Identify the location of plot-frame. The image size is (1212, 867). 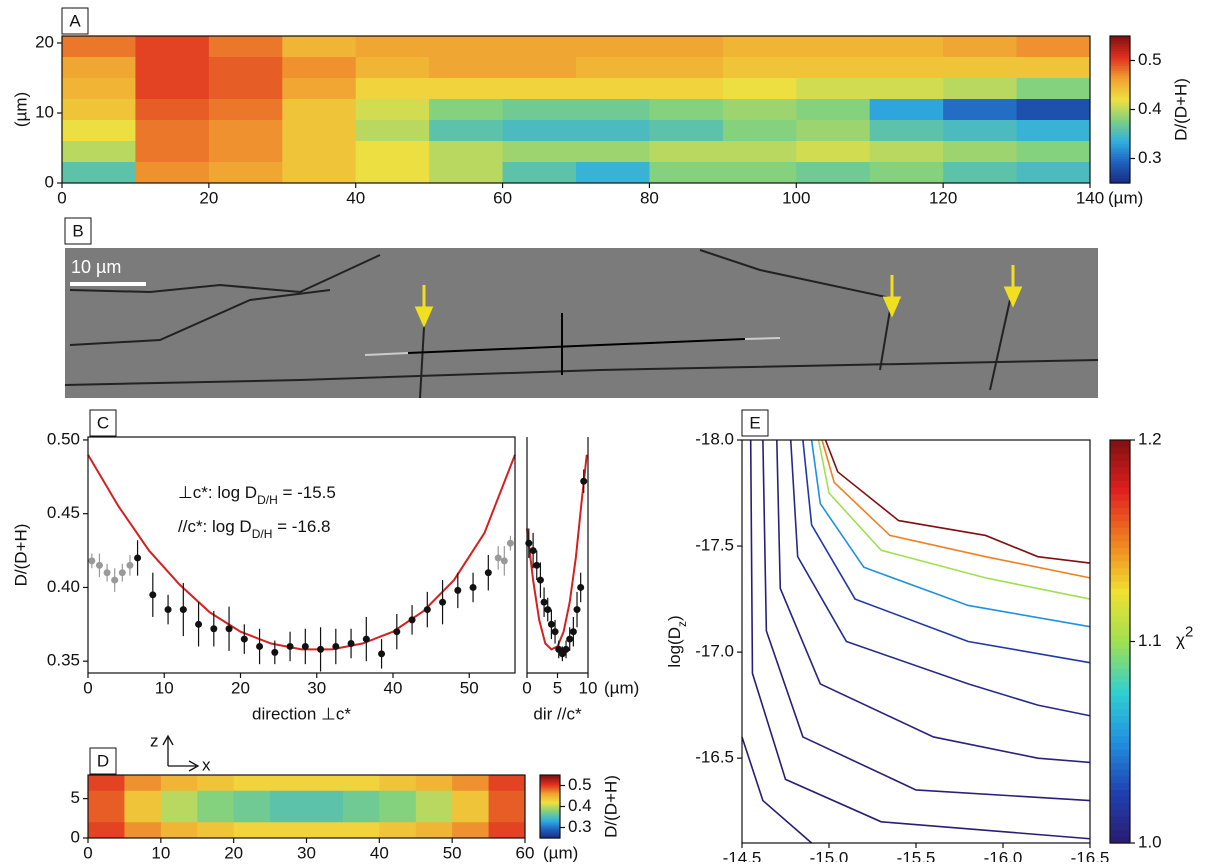
(576, 109).